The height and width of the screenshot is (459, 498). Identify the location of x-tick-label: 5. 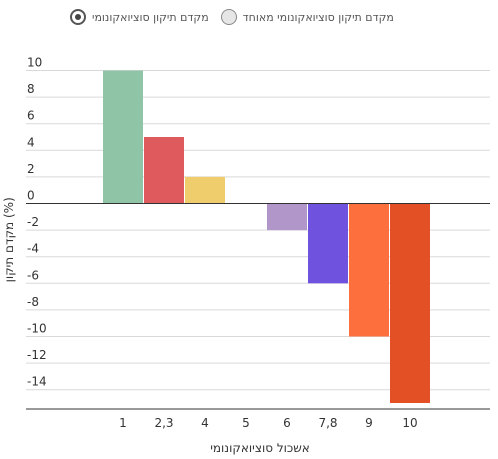
(246, 423).